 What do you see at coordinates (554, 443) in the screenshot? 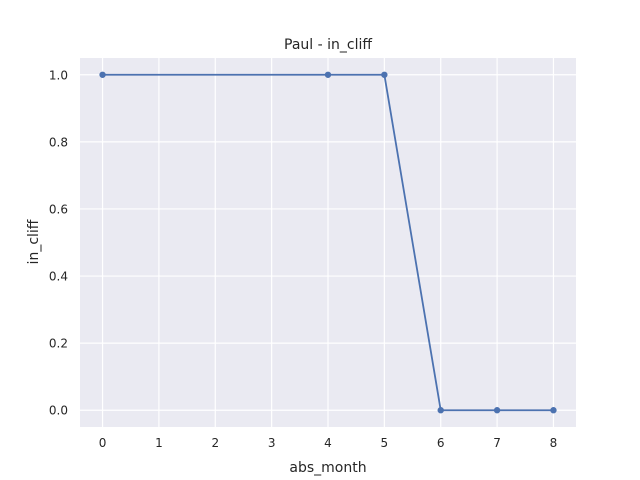
I see `x-tick-label: 8` at bounding box center [554, 443].